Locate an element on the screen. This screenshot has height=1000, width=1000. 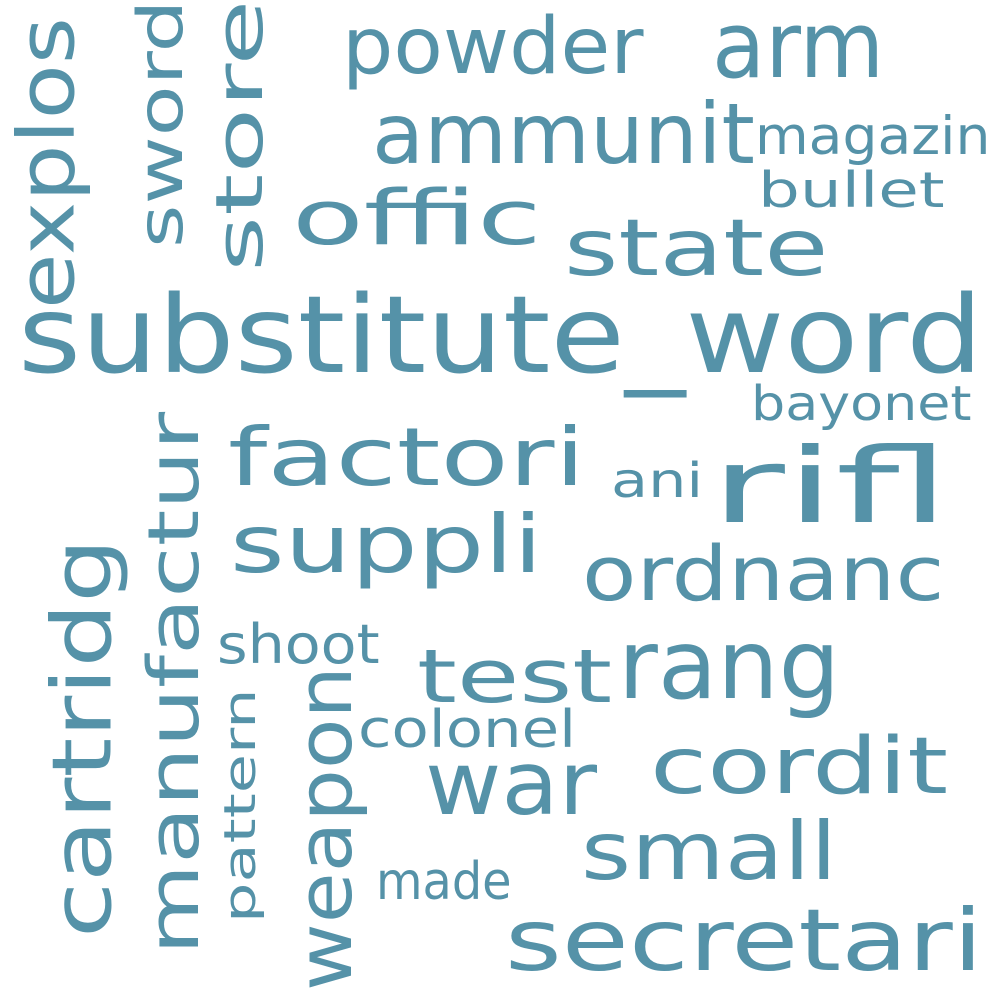
word-explos: explos is located at coordinates (46, 163).